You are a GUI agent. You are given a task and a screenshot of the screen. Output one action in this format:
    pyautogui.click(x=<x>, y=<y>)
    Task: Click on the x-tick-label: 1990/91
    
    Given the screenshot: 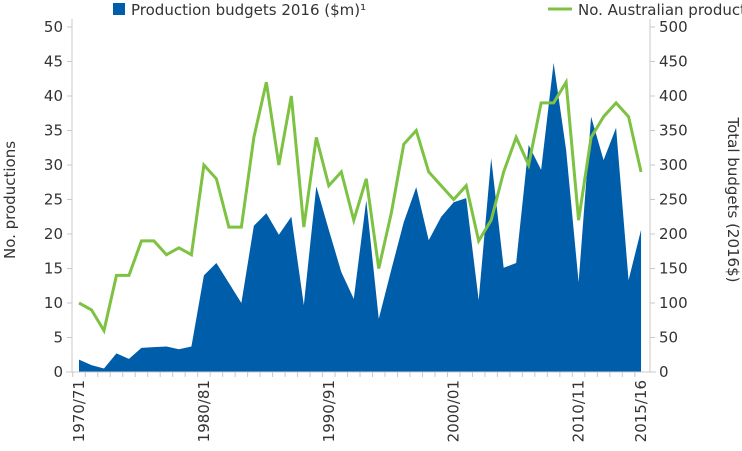 What is the action you would take?
    pyautogui.click(x=329, y=411)
    